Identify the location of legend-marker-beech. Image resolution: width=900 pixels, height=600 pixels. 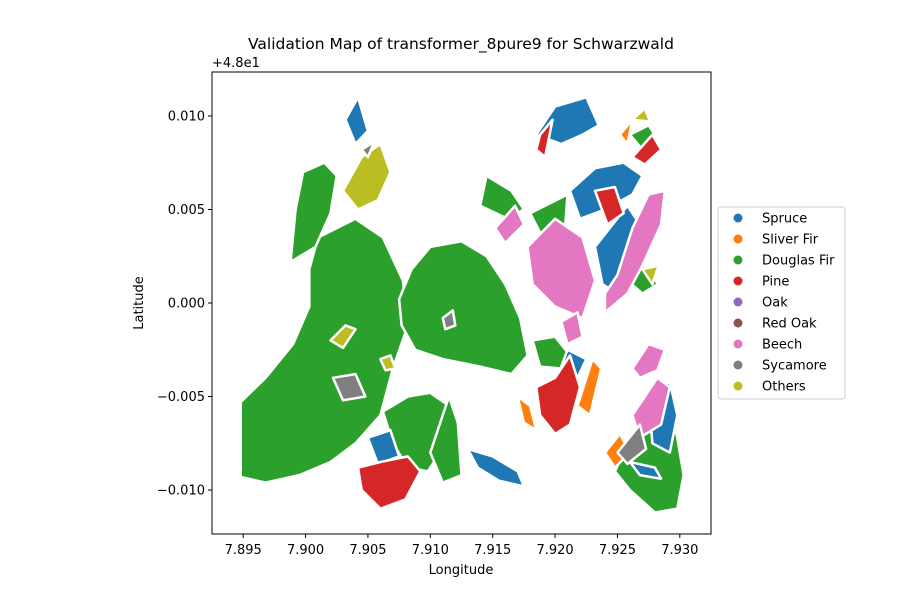
(738, 344).